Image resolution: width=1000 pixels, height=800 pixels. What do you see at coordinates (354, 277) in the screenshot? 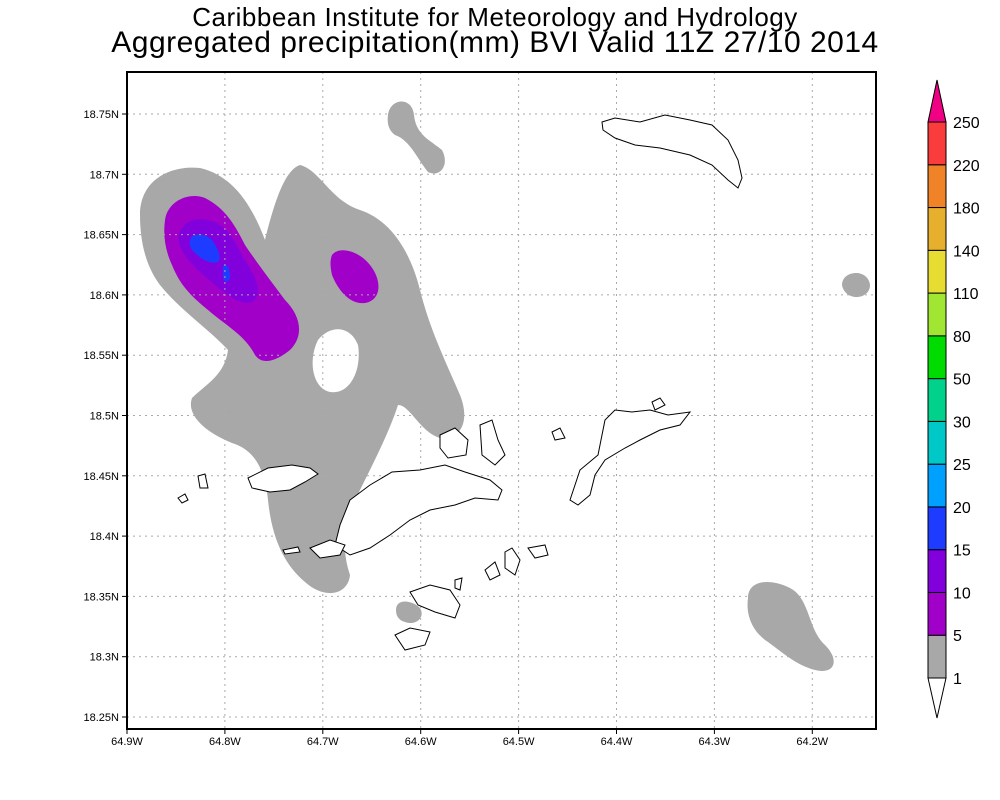
I see `precip-area-5-10mm-east` at bounding box center [354, 277].